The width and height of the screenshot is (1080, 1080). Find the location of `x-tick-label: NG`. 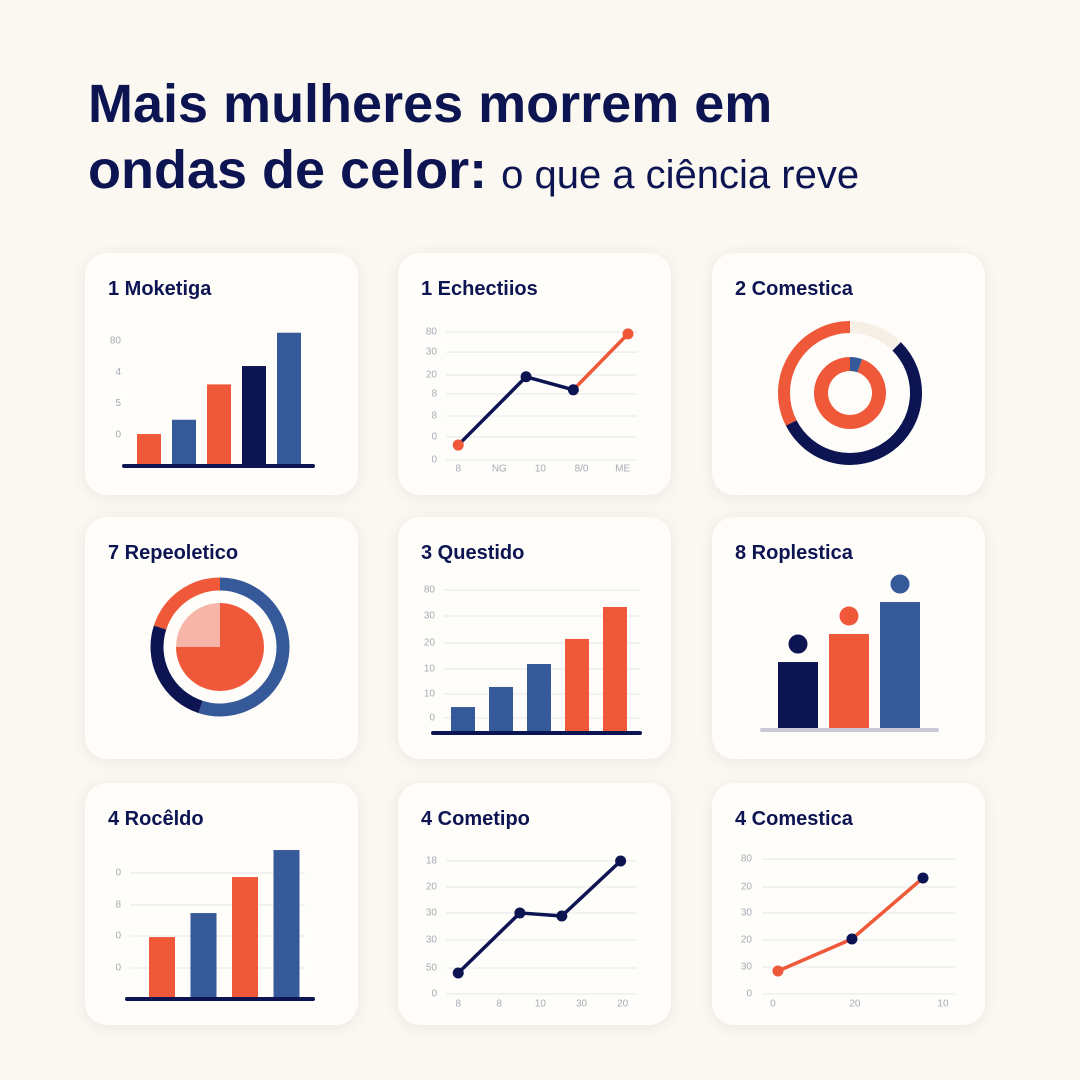

x-tick-label: NG is located at coordinates (499, 469).